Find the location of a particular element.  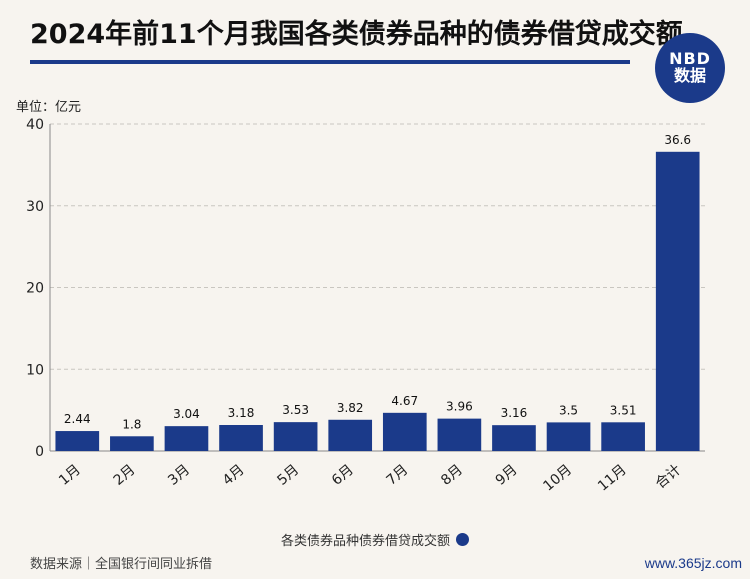

x-tick-label: 8月 is located at coordinates (452, 475).